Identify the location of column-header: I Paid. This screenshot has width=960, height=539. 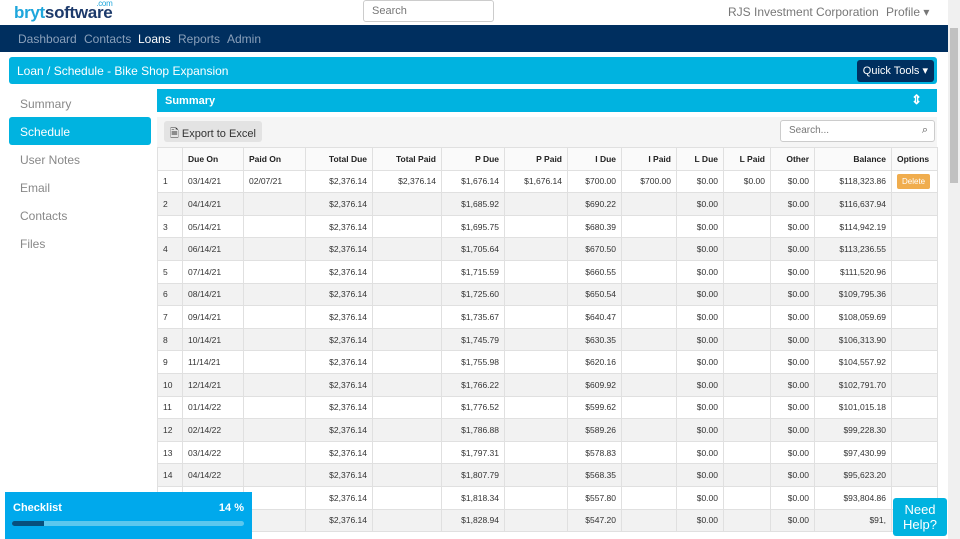
(649, 159).